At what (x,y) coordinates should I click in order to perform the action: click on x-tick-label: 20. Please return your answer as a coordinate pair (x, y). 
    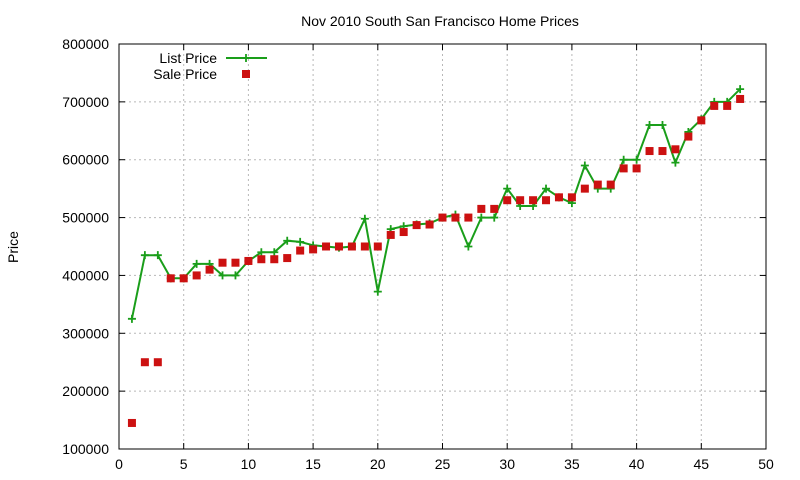
    Looking at the image, I should click on (378, 464).